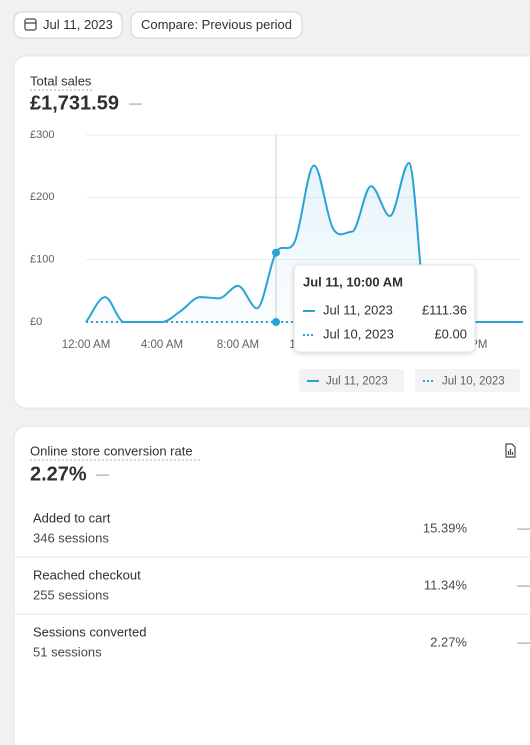  I want to click on tooltip-value: £111.36, so click(444, 309).